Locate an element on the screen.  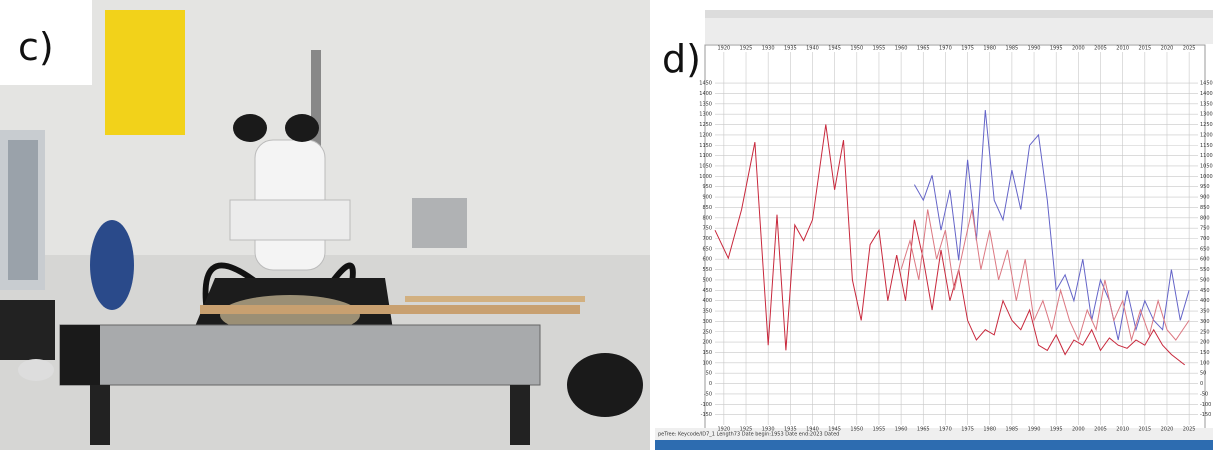
y-tick-label: 1350 is located at coordinates (705, 104).